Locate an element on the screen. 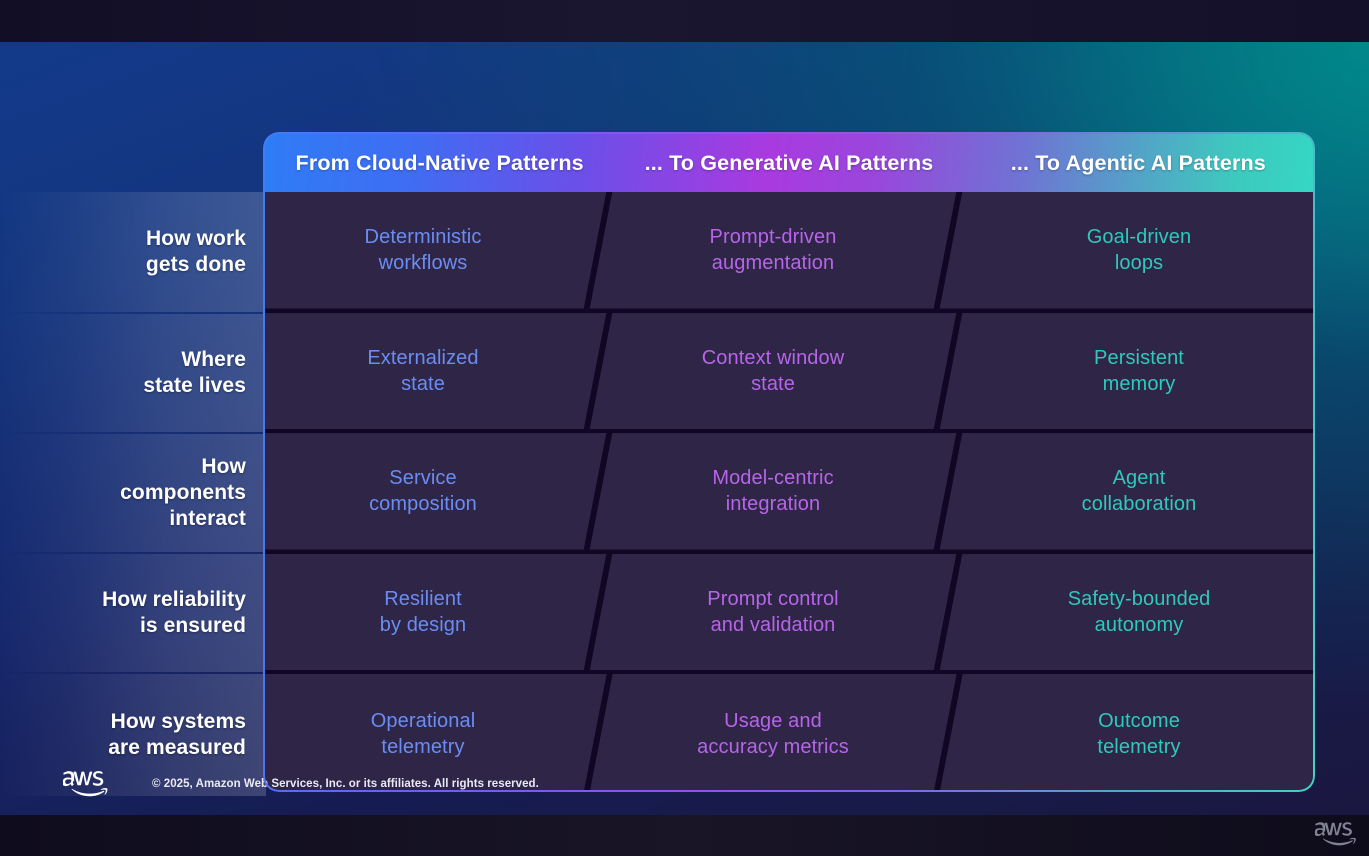 The height and width of the screenshot is (856, 1369). row-label-line: How systems is located at coordinates (178, 721).